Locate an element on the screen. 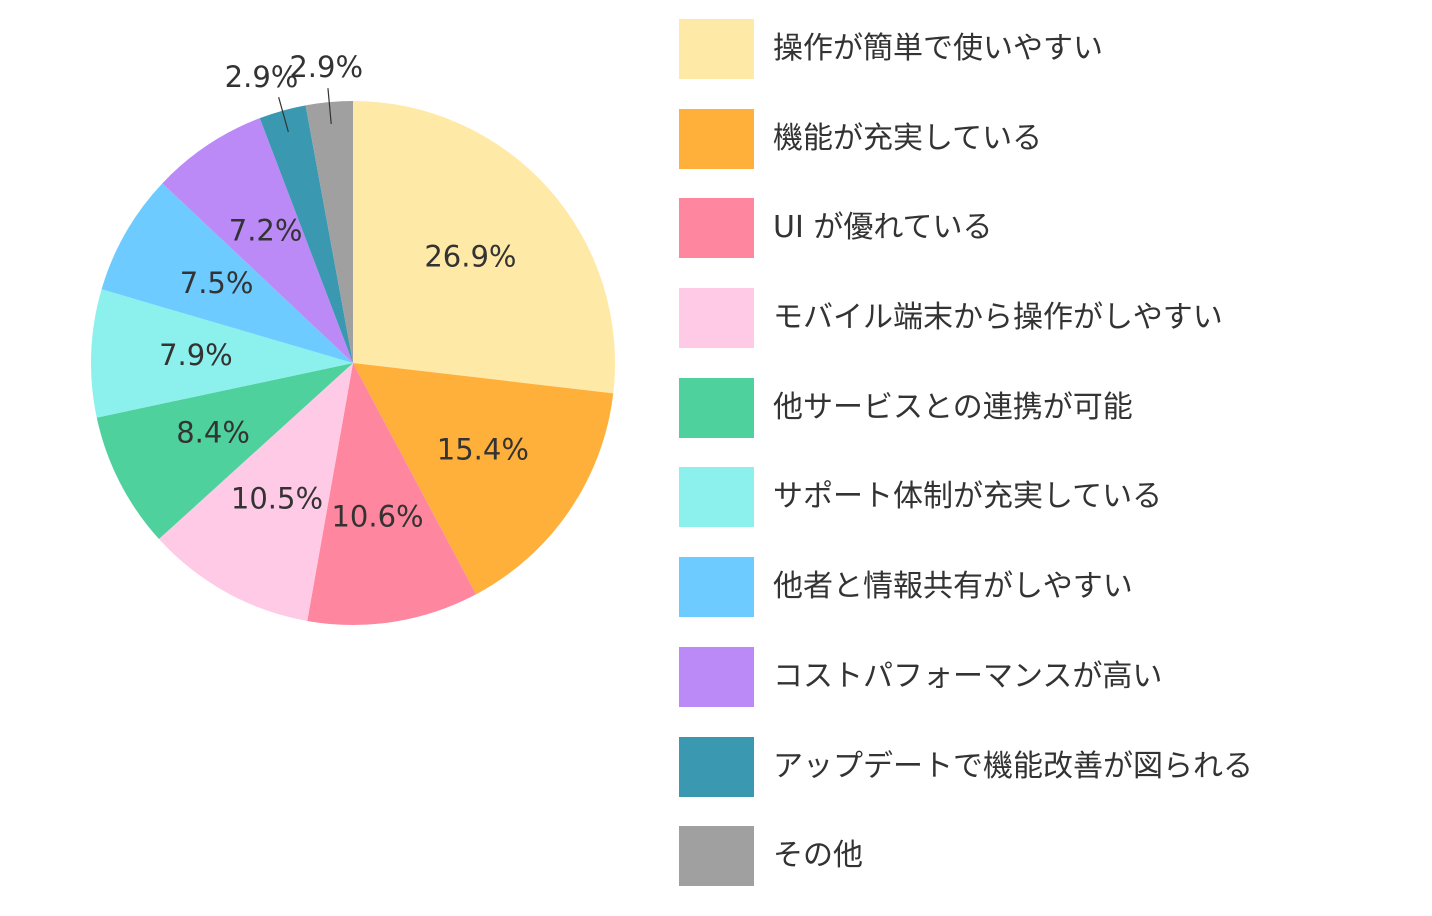  slice-value-label: 7.9% is located at coordinates (196, 355).